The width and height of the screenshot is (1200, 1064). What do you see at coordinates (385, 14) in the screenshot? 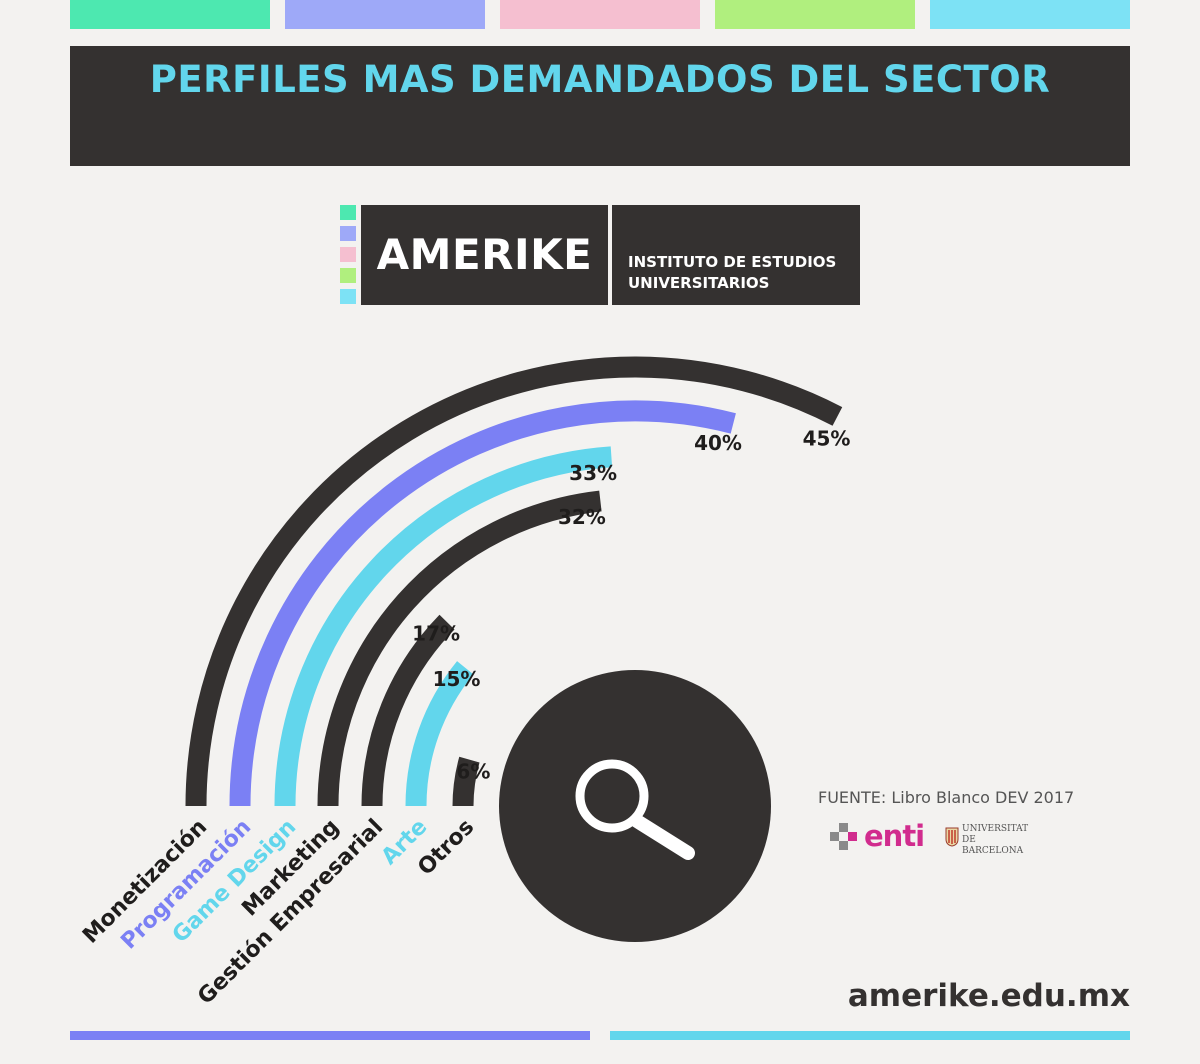
I see `top-bar-violet` at bounding box center [385, 14].